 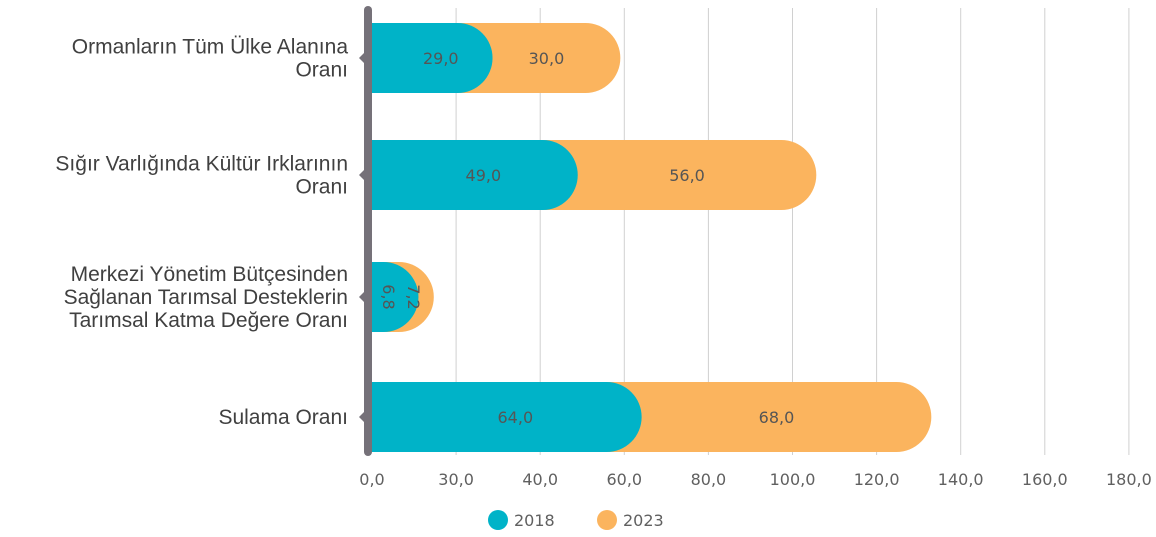 What do you see at coordinates (210, 47) in the screenshot?
I see `category-label: Ormanların Tüm Ülke Alanına` at bounding box center [210, 47].